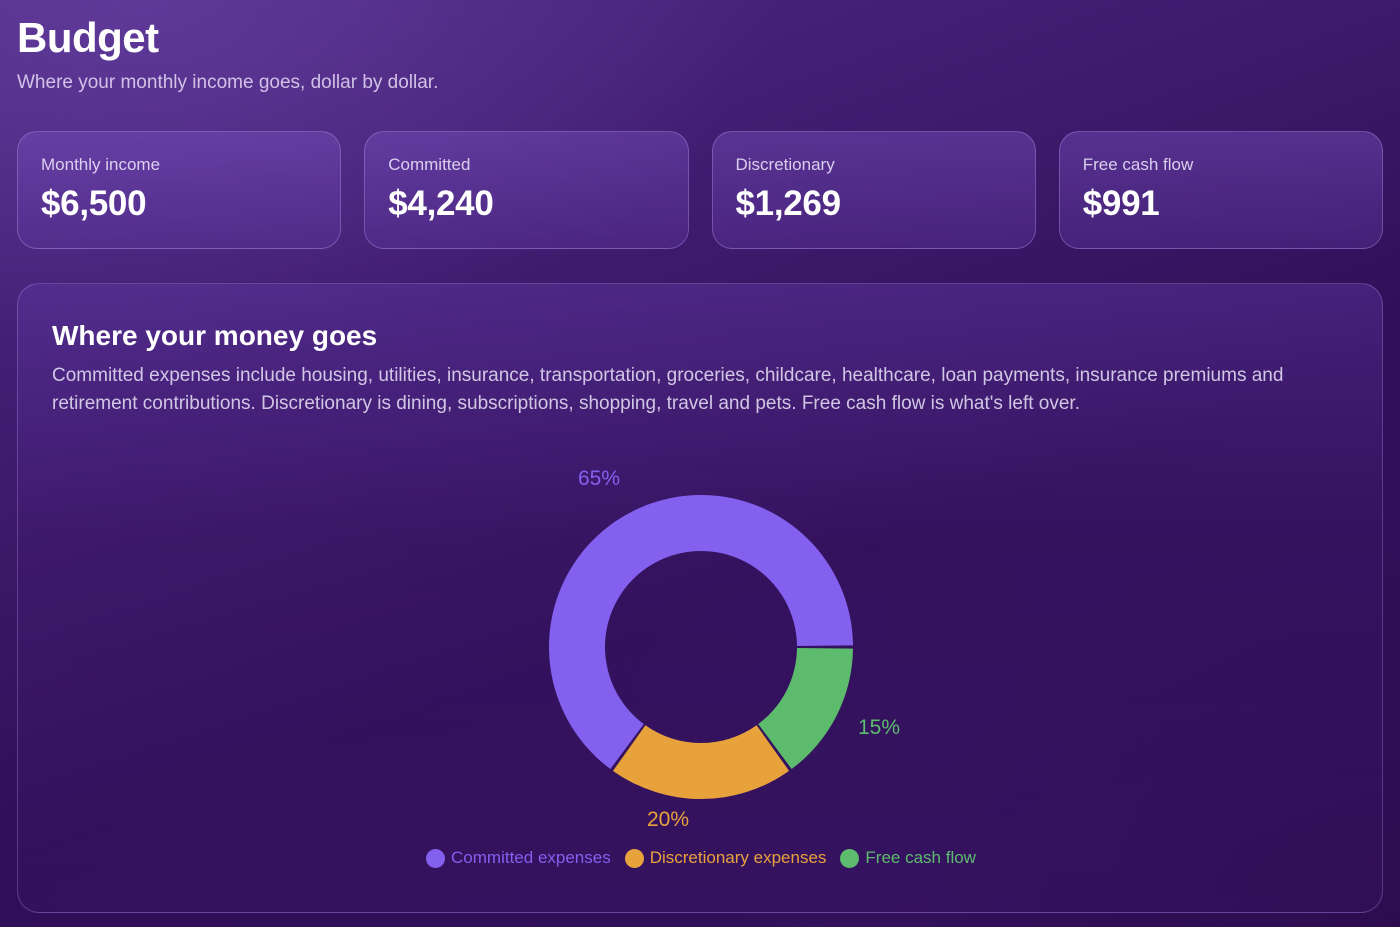 The height and width of the screenshot is (927, 1400). Describe the element at coordinates (788, 203) in the screenshot. I see `stat-value: $1,269` at that location.